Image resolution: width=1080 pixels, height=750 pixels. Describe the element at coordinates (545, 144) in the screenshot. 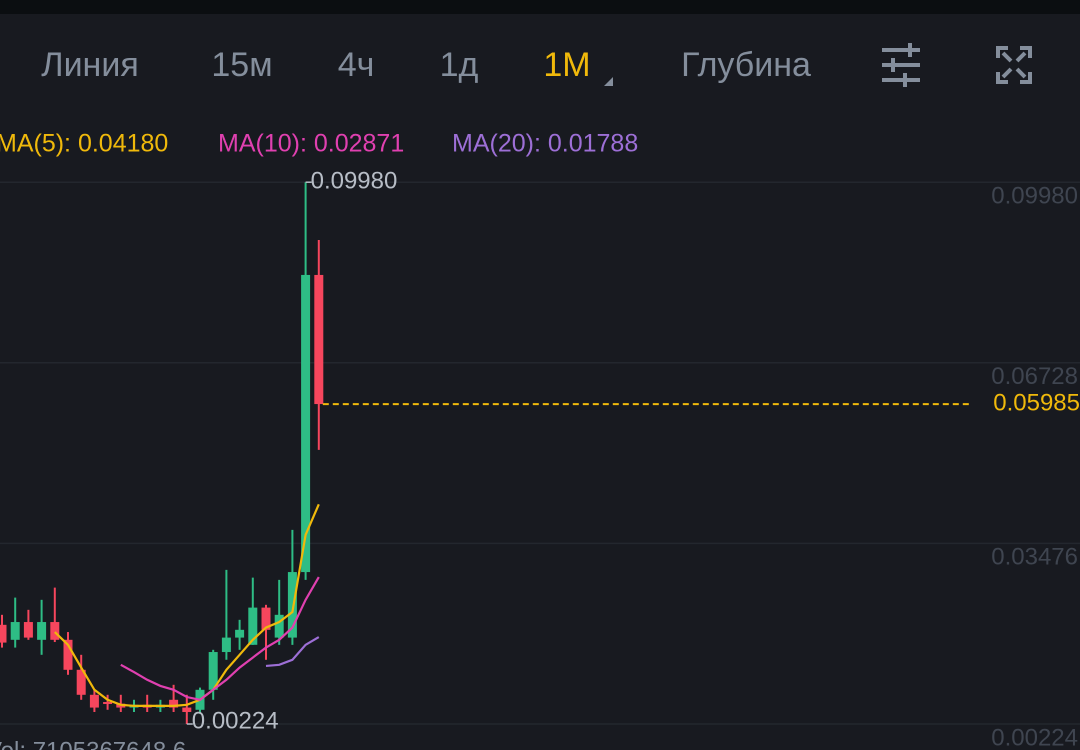

I see `legend-entry: MA(20): 0.01788` at that location.